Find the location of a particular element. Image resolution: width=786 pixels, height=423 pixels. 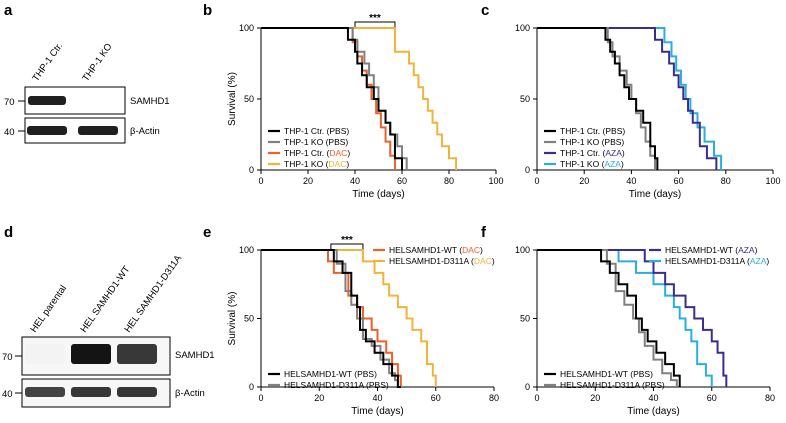

panel-label-e: e is located at coordinates (207, 232).